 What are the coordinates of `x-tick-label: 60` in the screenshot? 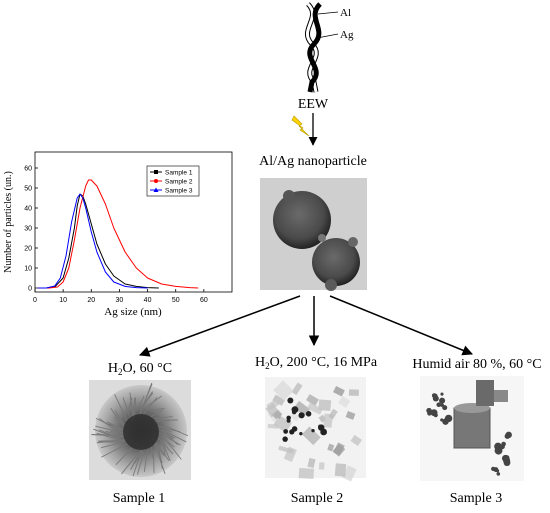 It's located at (204, 300).